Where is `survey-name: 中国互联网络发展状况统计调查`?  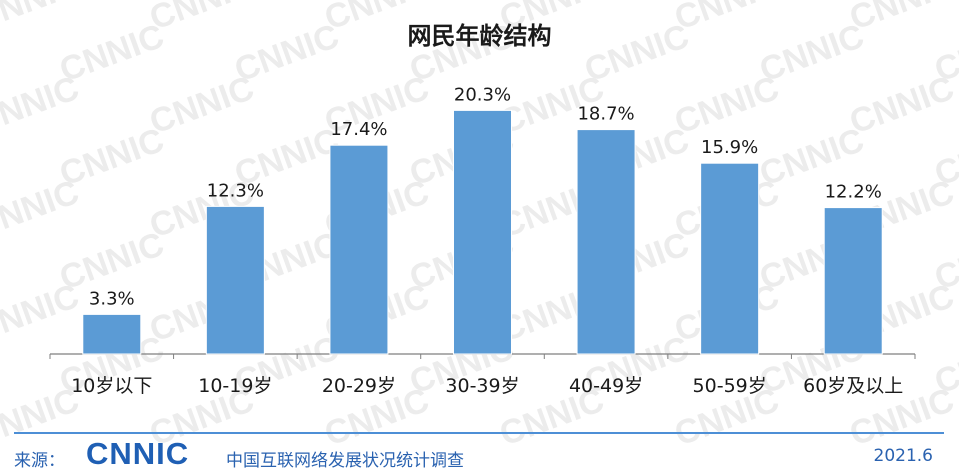 survey-name: 中国互联网络发展状况统计调查 is located at coordinates (345, 458).